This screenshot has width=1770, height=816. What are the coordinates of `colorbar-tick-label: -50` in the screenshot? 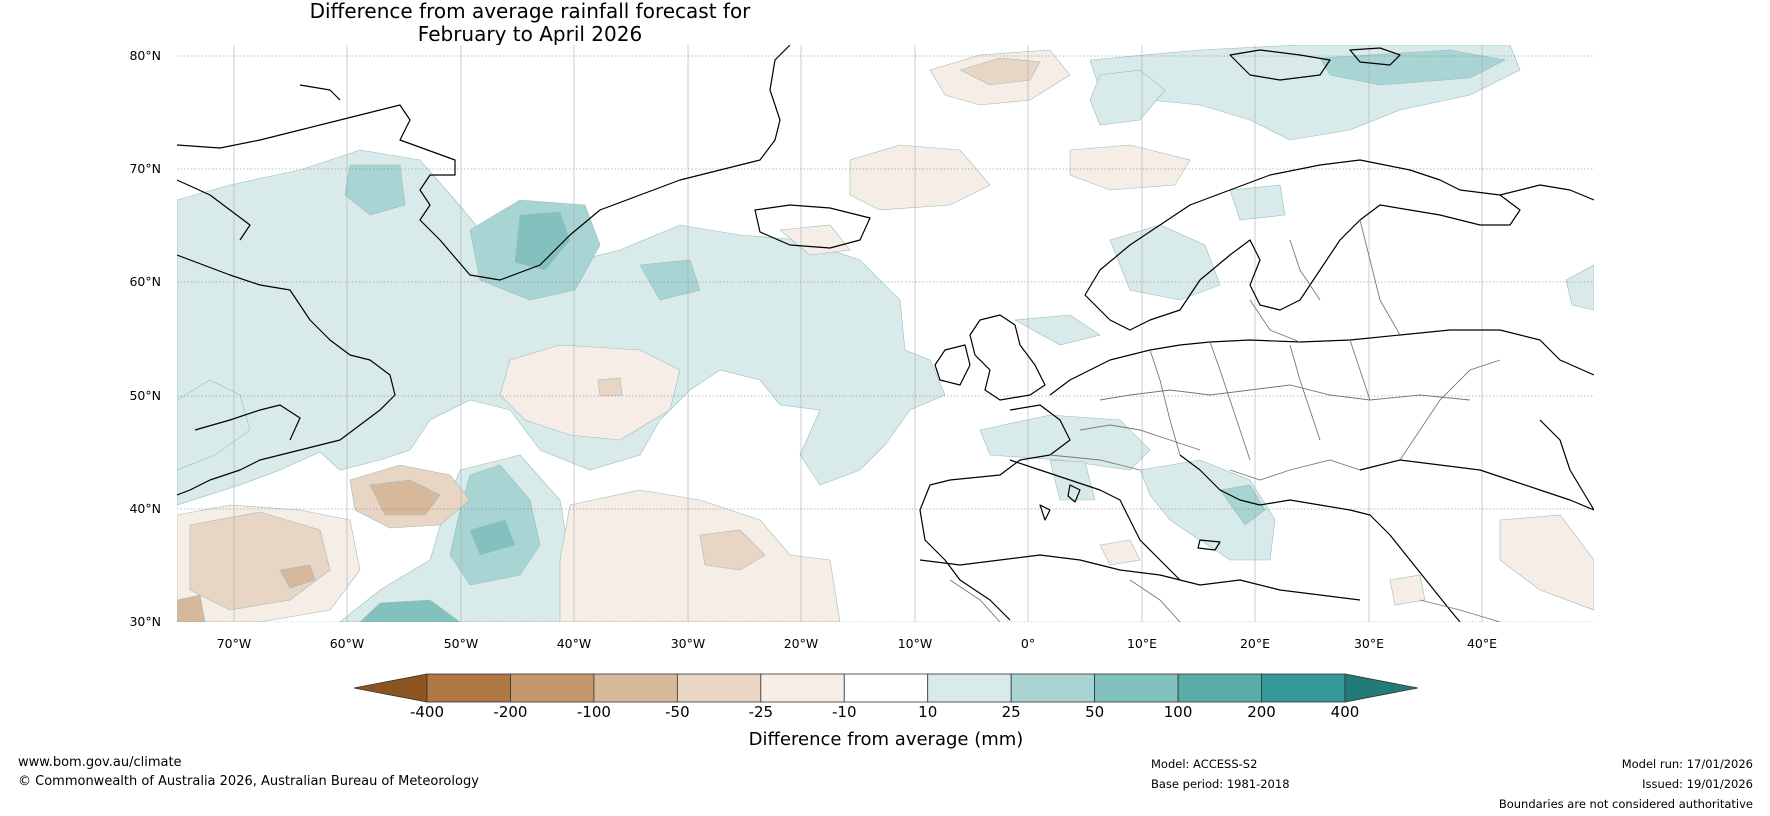 It's located at (677, 712).